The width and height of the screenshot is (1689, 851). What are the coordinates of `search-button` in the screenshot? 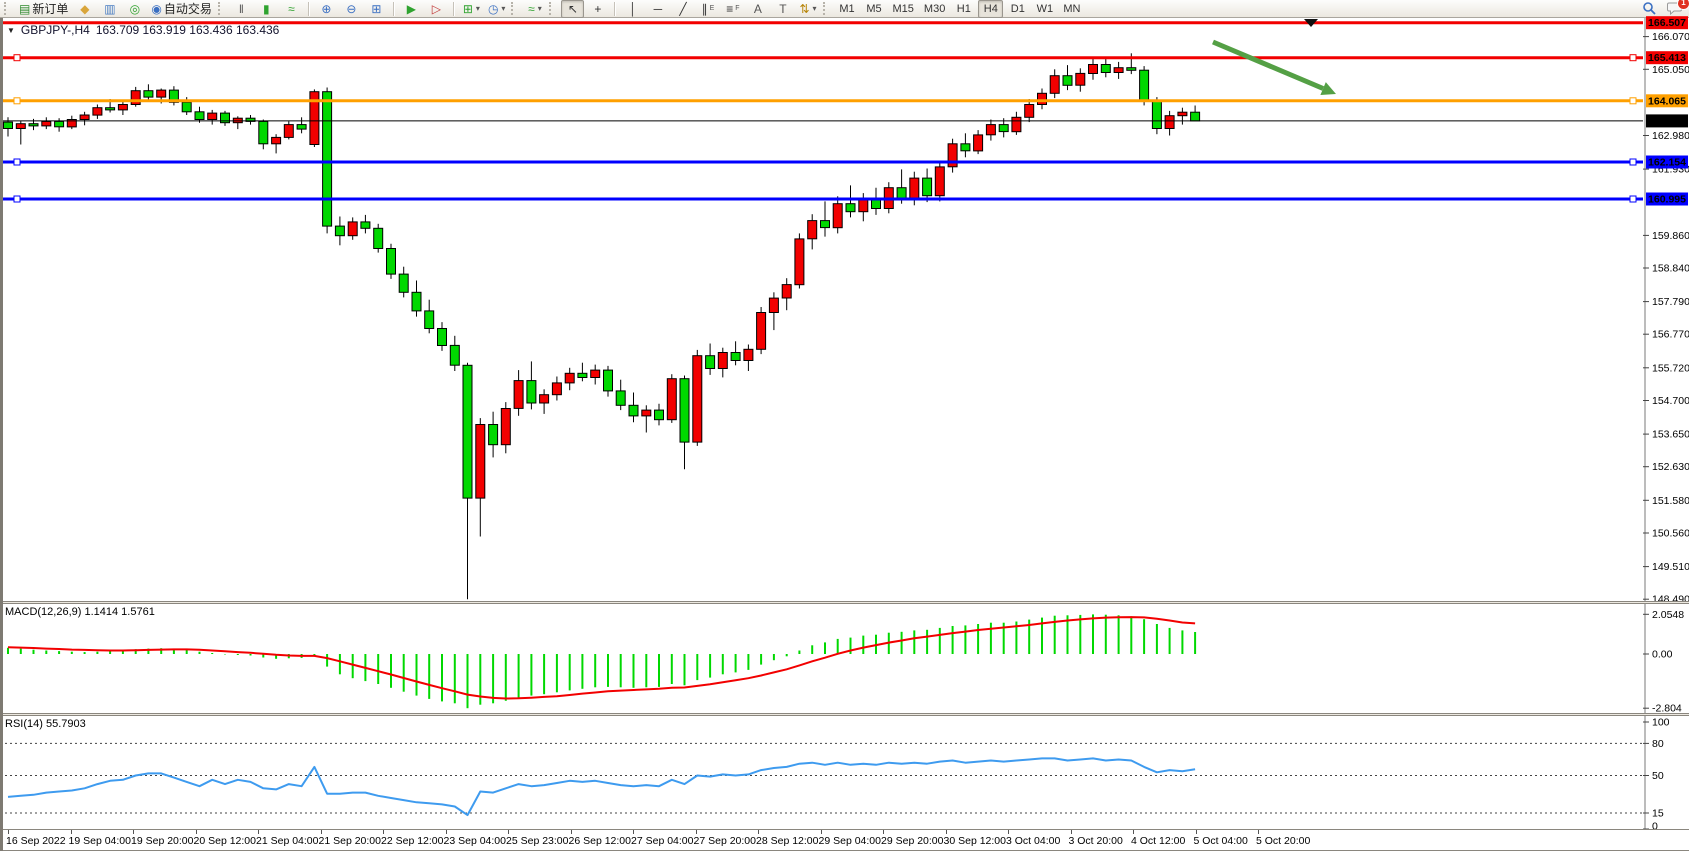 It's located at (1649, 9).